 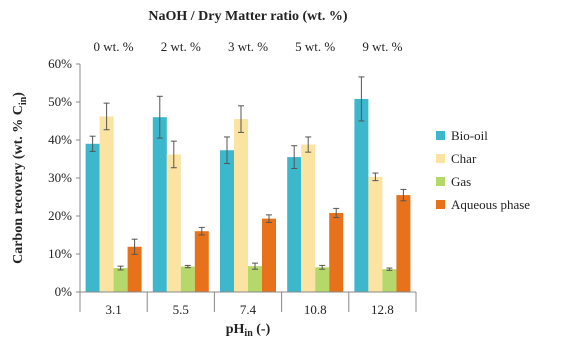 What do you see at coordinates (490, 204) in the screenshot?
I see `legend-label-aqueous-phase: Aqueous phase` at bounding box center [490, 204].